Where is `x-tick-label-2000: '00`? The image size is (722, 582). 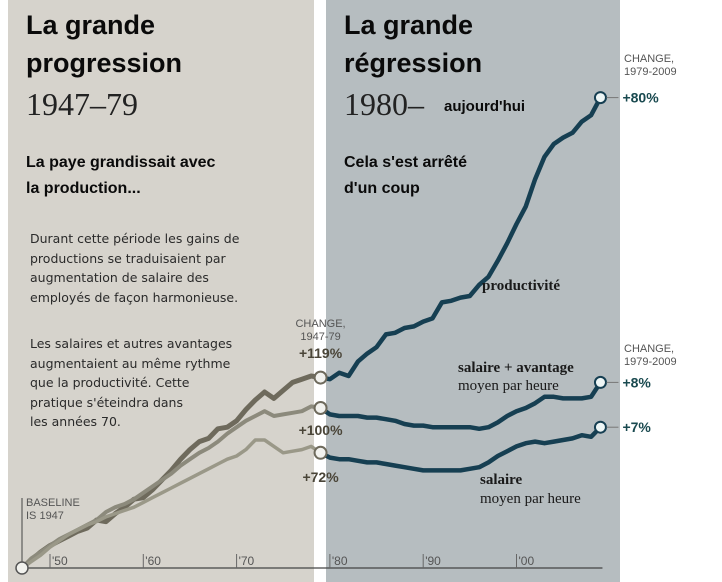
x-tick-label-2000: '00 is located at coordinates (526, 561).